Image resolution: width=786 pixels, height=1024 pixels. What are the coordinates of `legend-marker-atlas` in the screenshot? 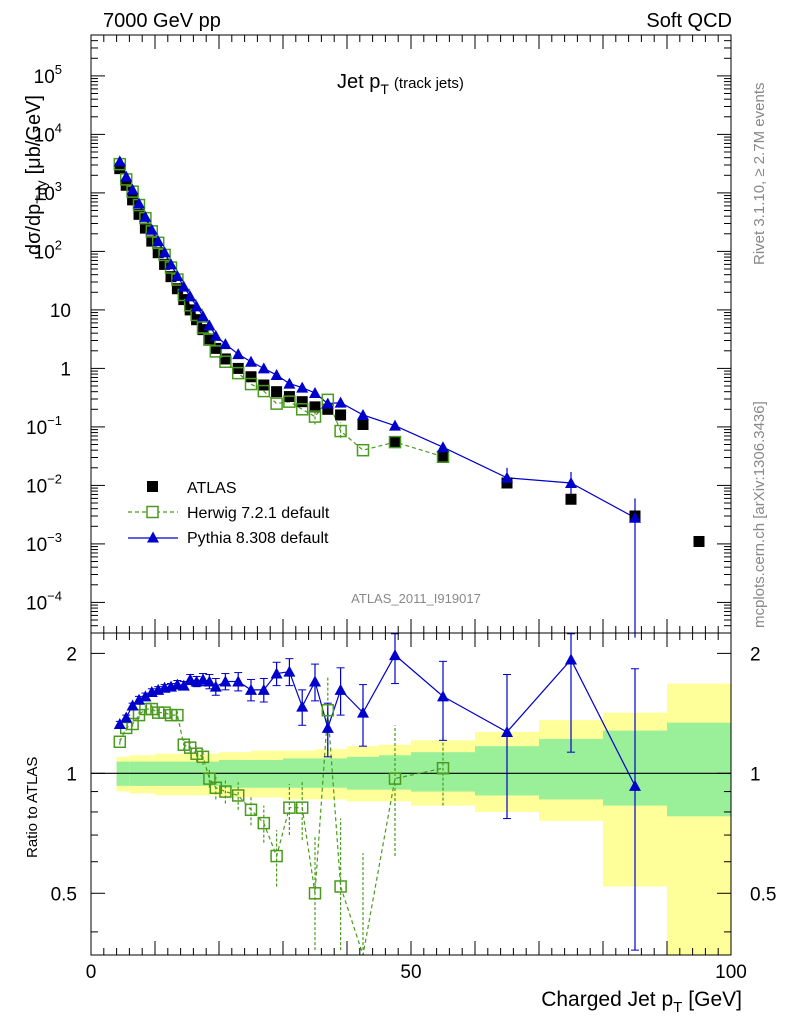 It's located at (152, 486).